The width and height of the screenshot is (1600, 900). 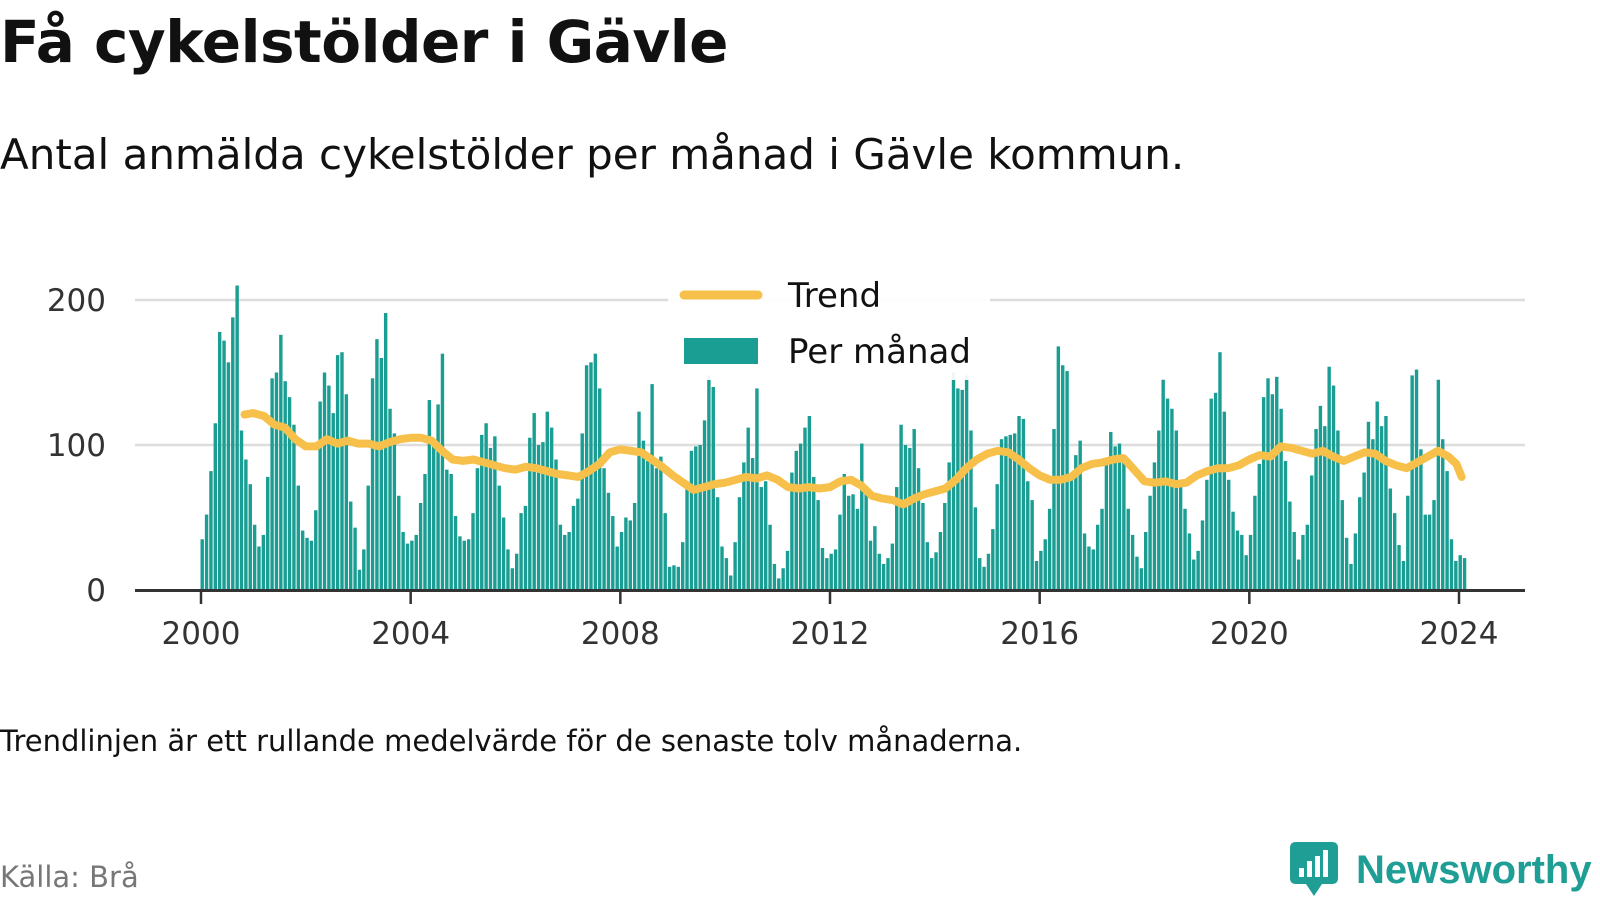 I want to click on x-tick-label: 2020, so click(x=1249, y=634).